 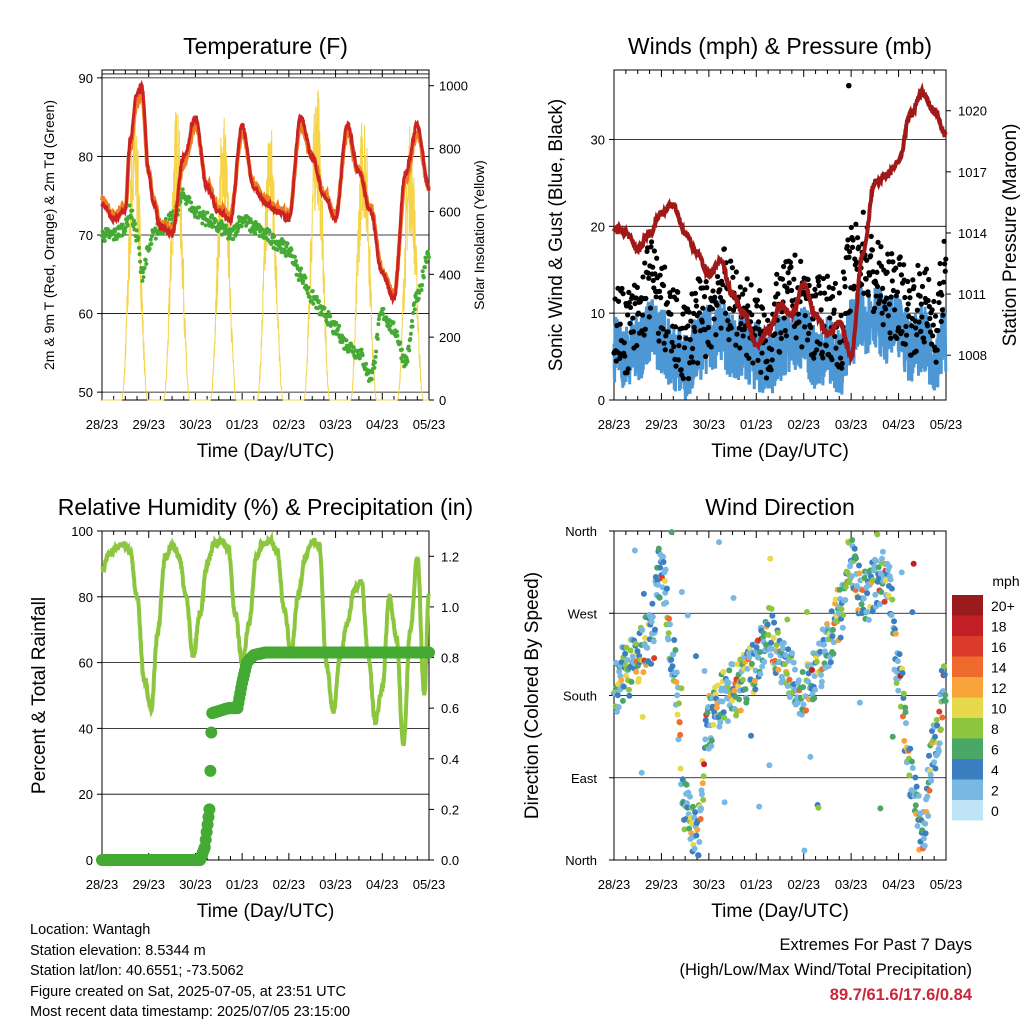 I want to click on legend-label: 14, so click(x=999, y=668).